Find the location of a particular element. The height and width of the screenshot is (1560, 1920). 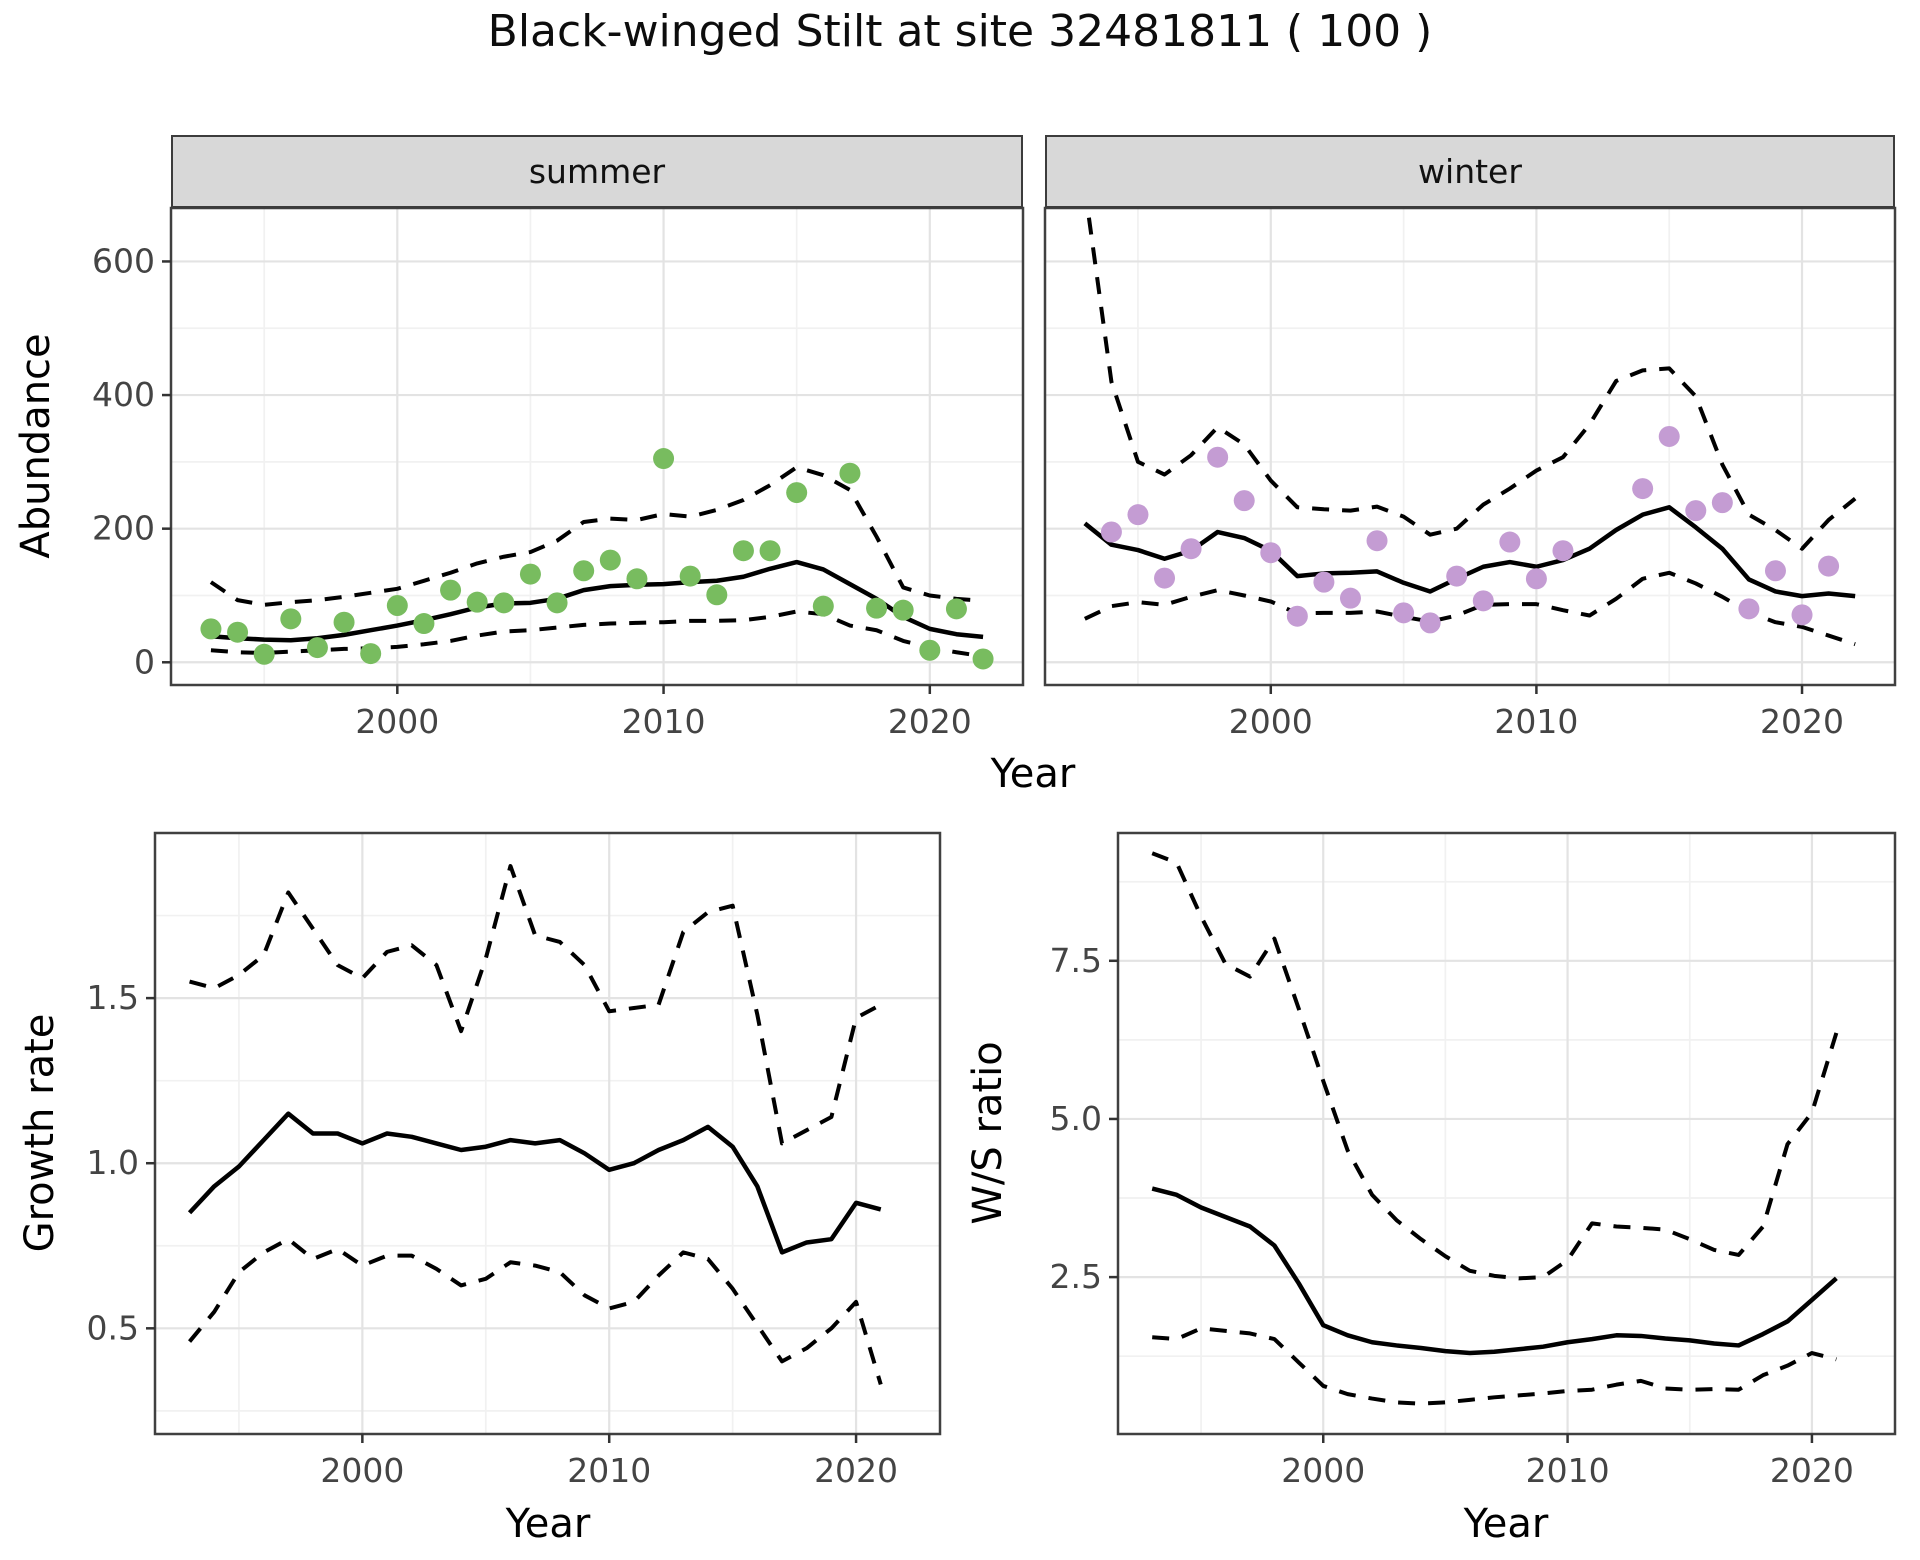

winter-observed-points is located at coordinates (1470, 529).